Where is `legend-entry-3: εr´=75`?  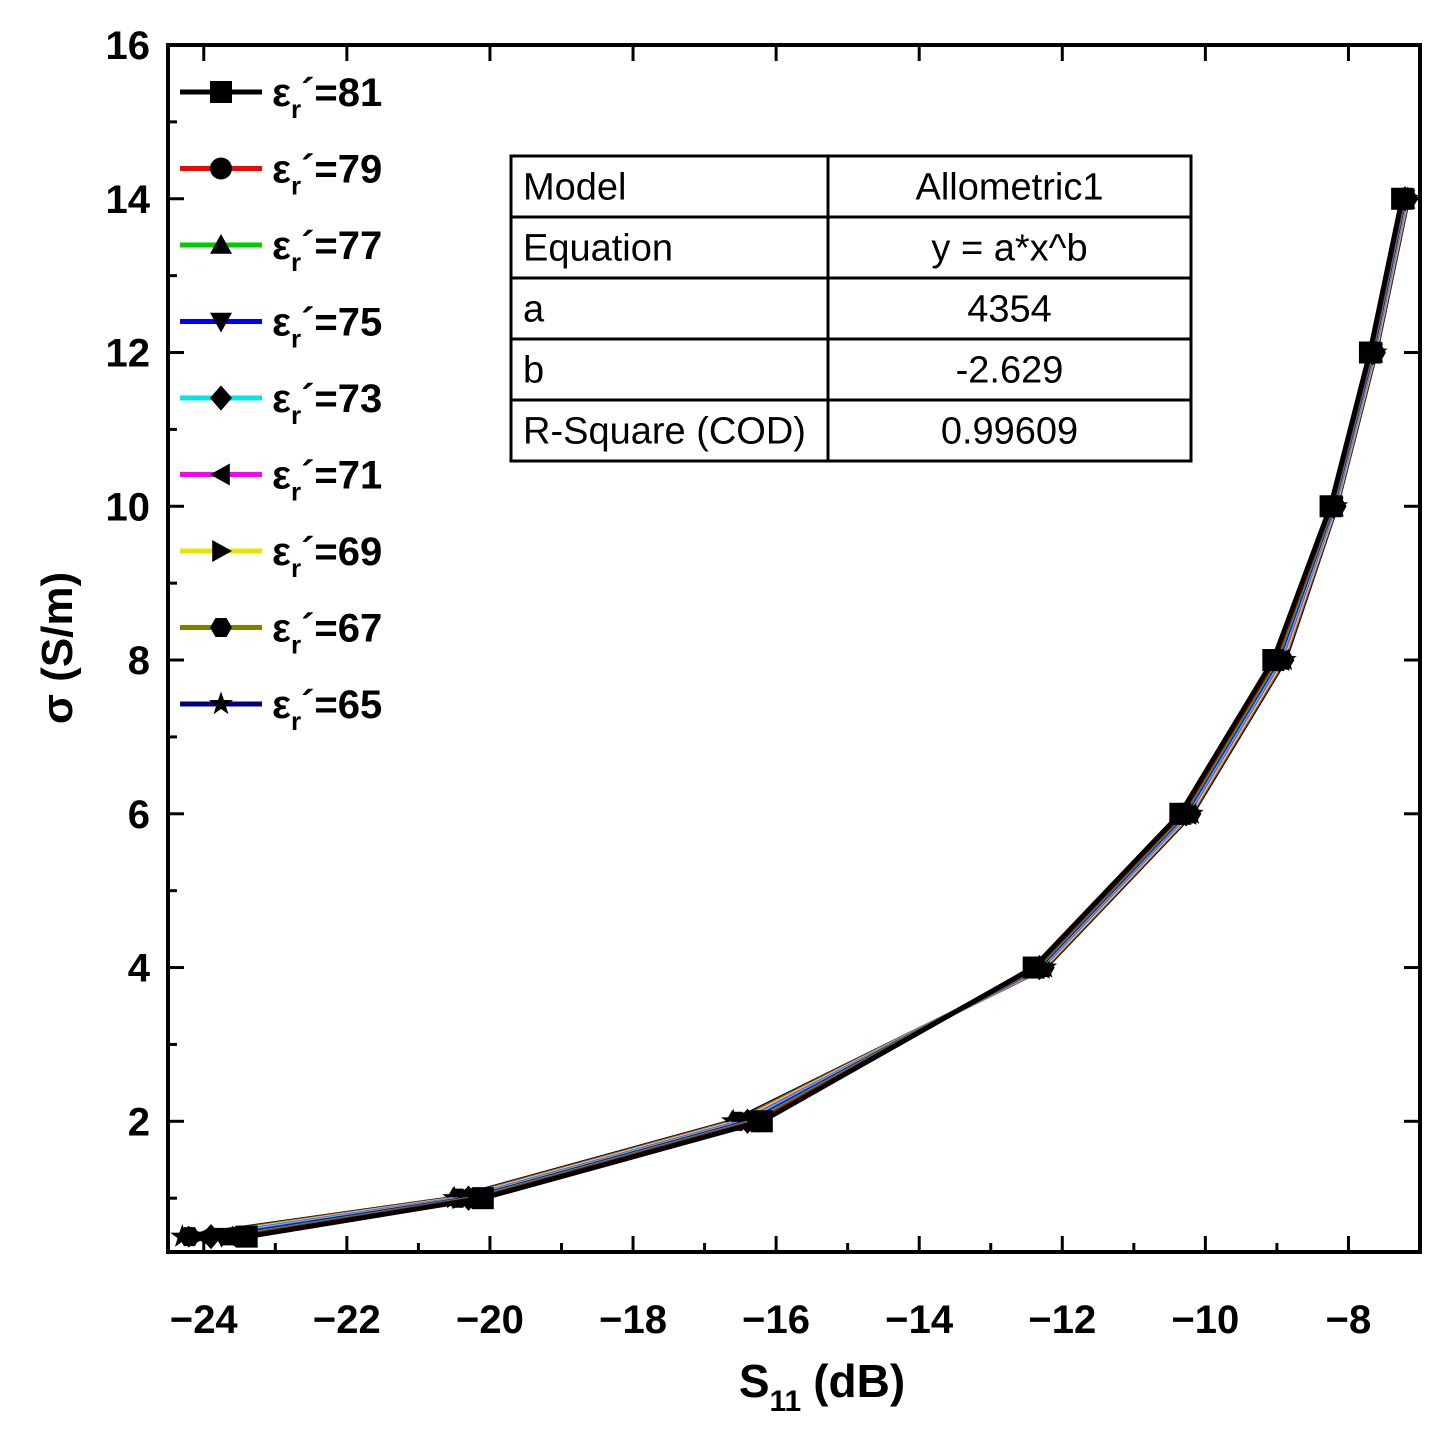
legend-entry-3: εr´=75 is located at coordinates (281, 327).